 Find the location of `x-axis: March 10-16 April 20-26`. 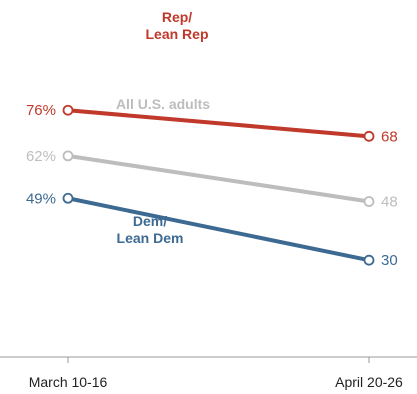

x-axis: March 10-16 April 20-26 is located at coordinates (208, 373).